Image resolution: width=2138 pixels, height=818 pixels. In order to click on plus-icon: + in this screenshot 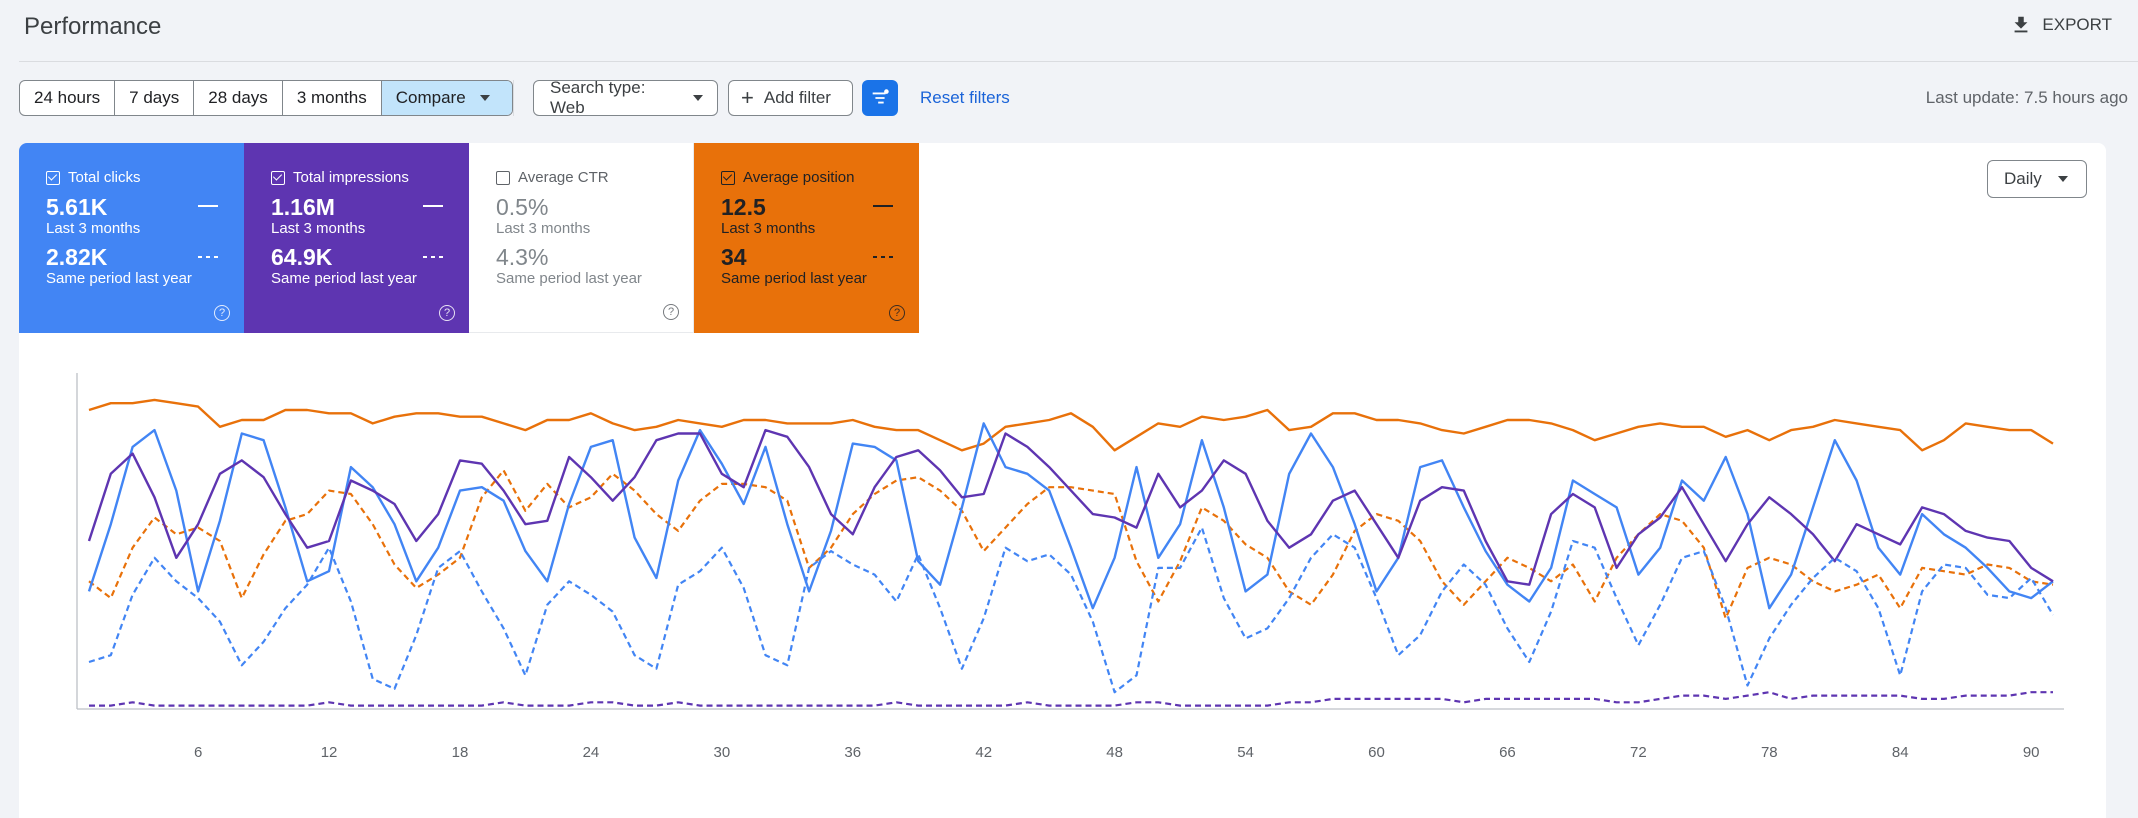, I will do `click(747, 97)`.